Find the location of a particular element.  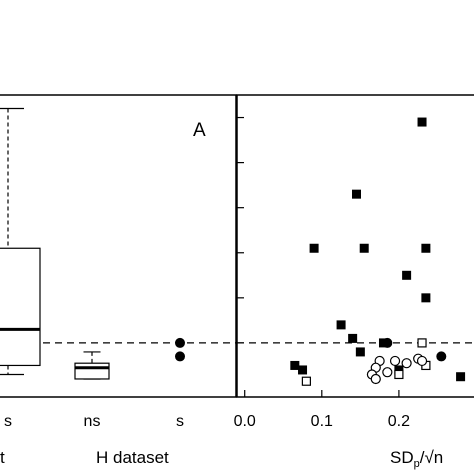

panel-label-a: A is located at coordinates (199, 130).